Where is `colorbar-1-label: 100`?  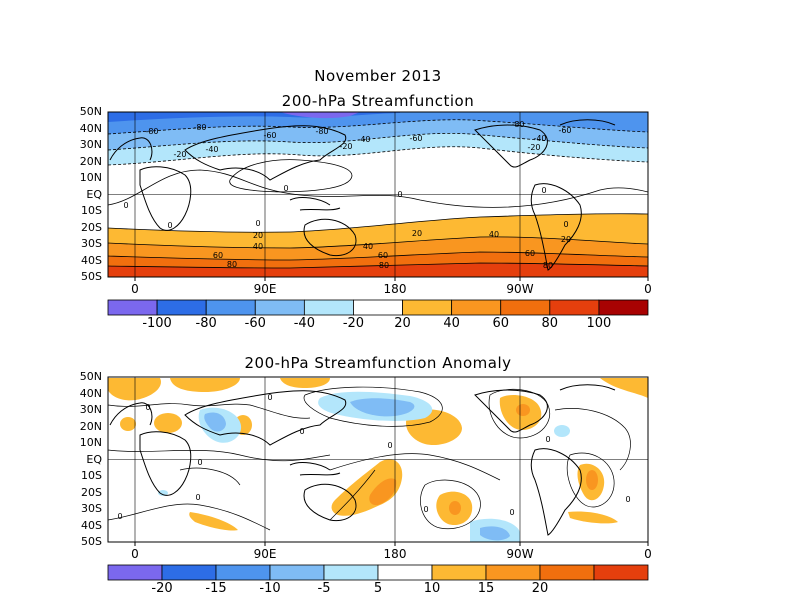
colorbar-1-label: 100 is located at coordinates (599, 323).